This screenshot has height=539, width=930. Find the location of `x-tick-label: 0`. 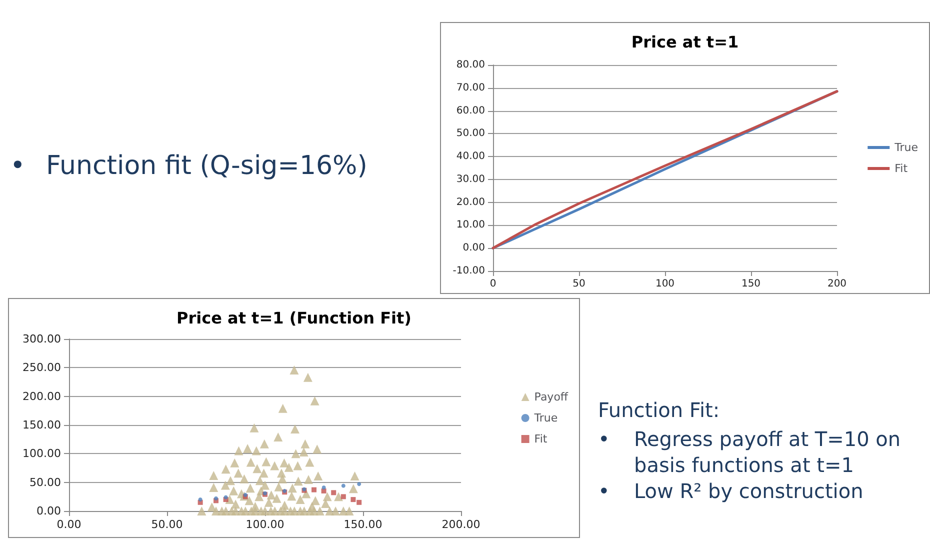

x-tick-label: 0 is located at coordinates (493, 284).